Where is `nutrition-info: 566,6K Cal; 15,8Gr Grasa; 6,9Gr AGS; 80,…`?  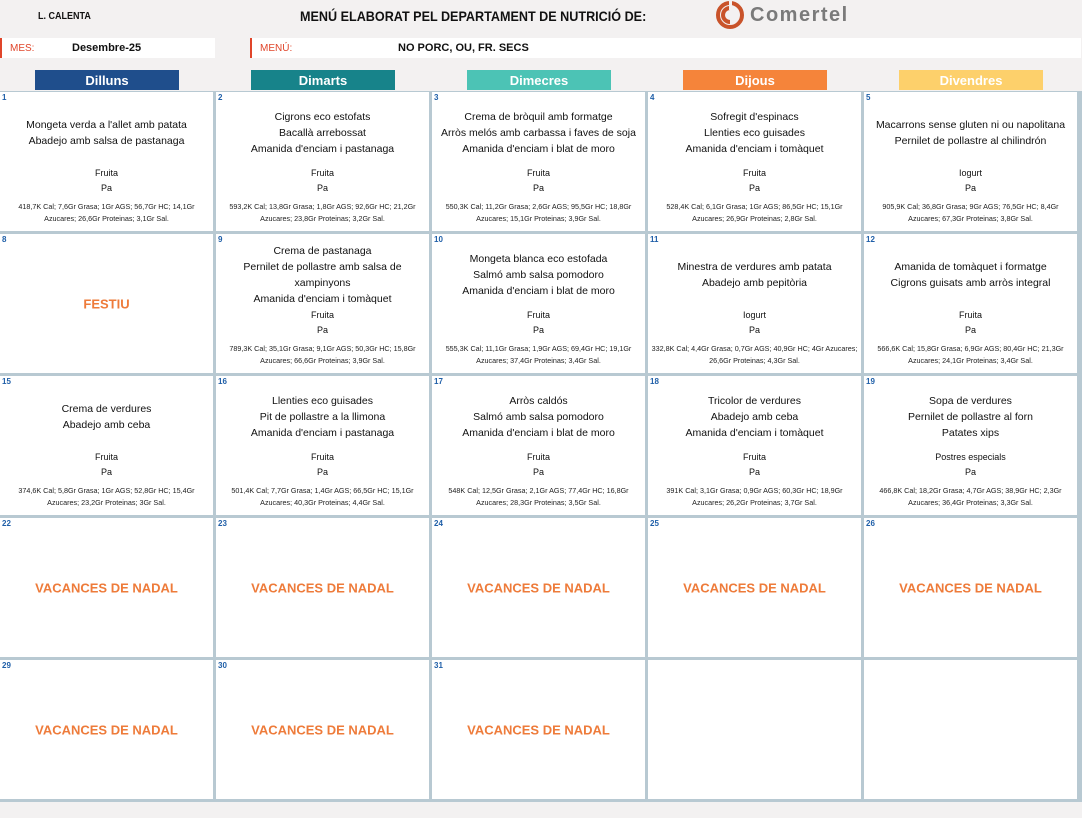 nutrition-info: 566,6K Cal; 15,8Gr Grasa; 6,9Gr AGS; 80,… is located at coordinates (970, 354).